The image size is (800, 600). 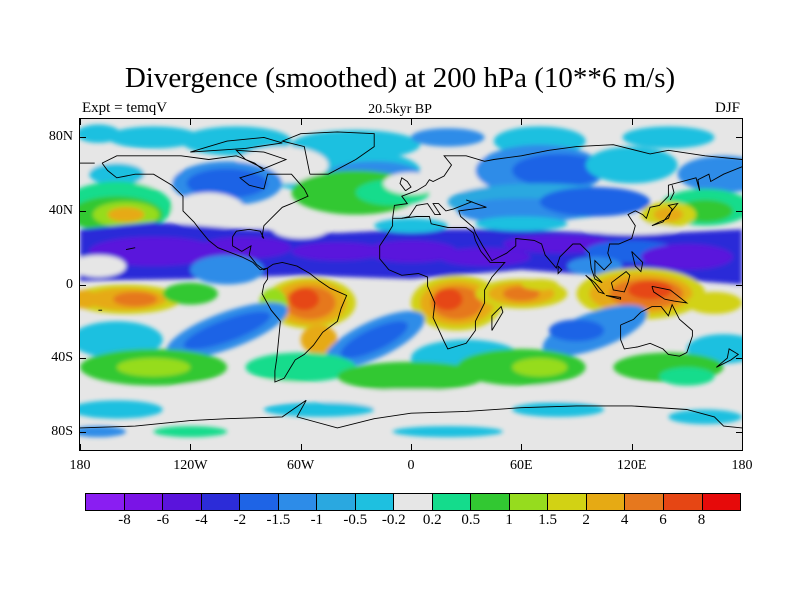 What do you see at coordinates (319, 339) in the screenshot?
I see `s-america-south` at bounding box center [319, 339].